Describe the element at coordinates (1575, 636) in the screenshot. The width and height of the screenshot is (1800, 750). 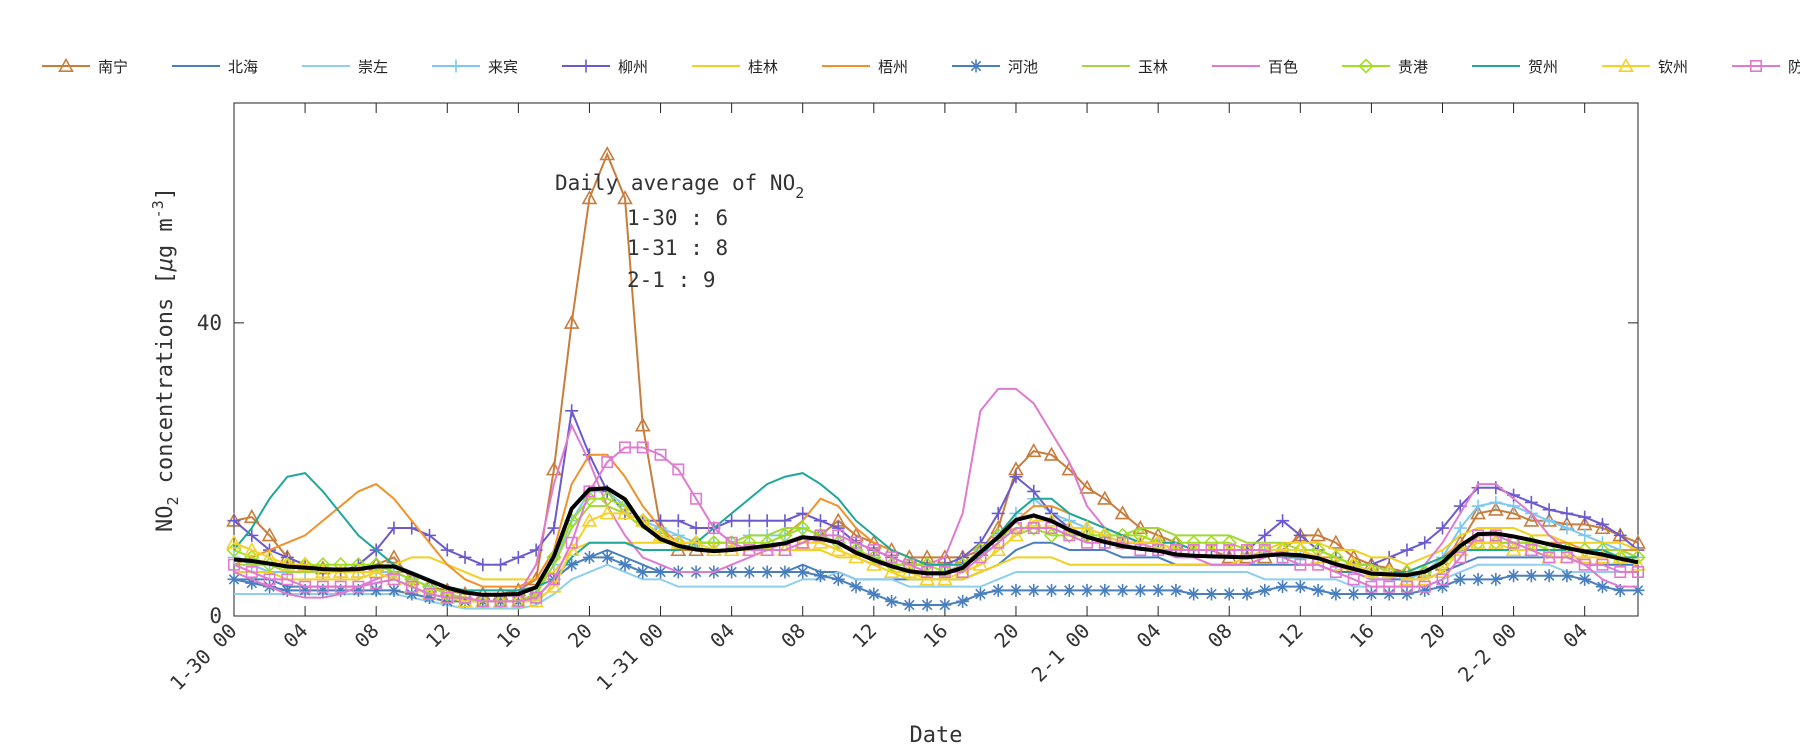
I see `x-tick-label: 04` at that location.